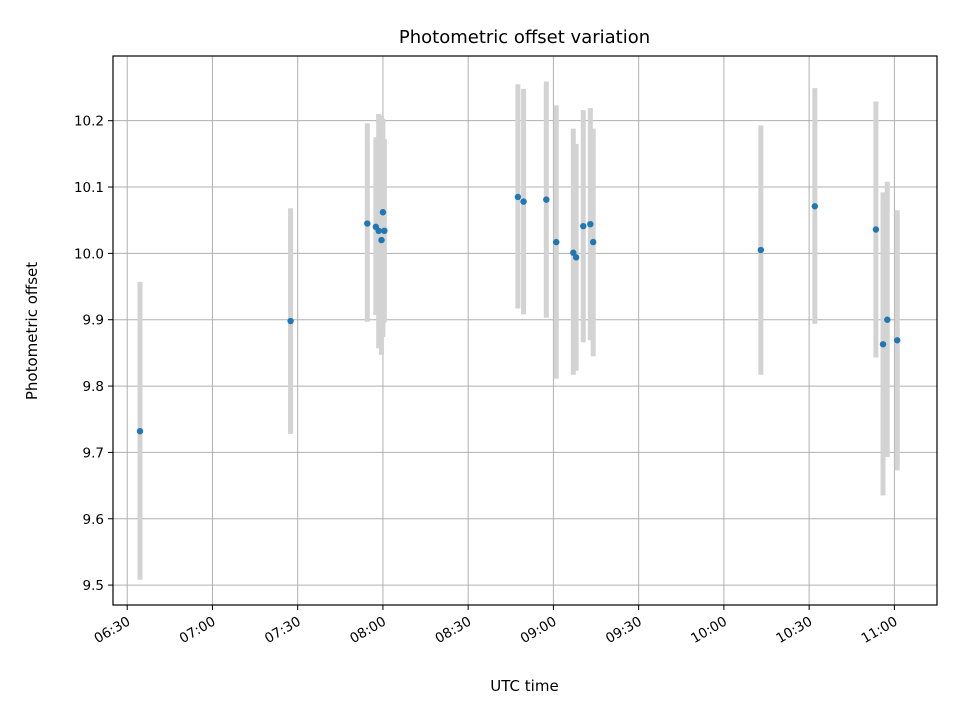 The height and width of the screenshot is (720, 960). Describe the element at coordinates (93, 453) in the screenshot. I see `y-tick-label: 9.7` at that location.